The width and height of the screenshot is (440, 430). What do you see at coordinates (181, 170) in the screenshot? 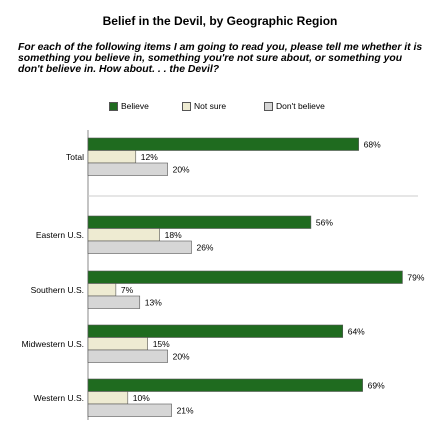
I see `data-label-total-don-t-believe: 20%` at bounding box center [181, 170].